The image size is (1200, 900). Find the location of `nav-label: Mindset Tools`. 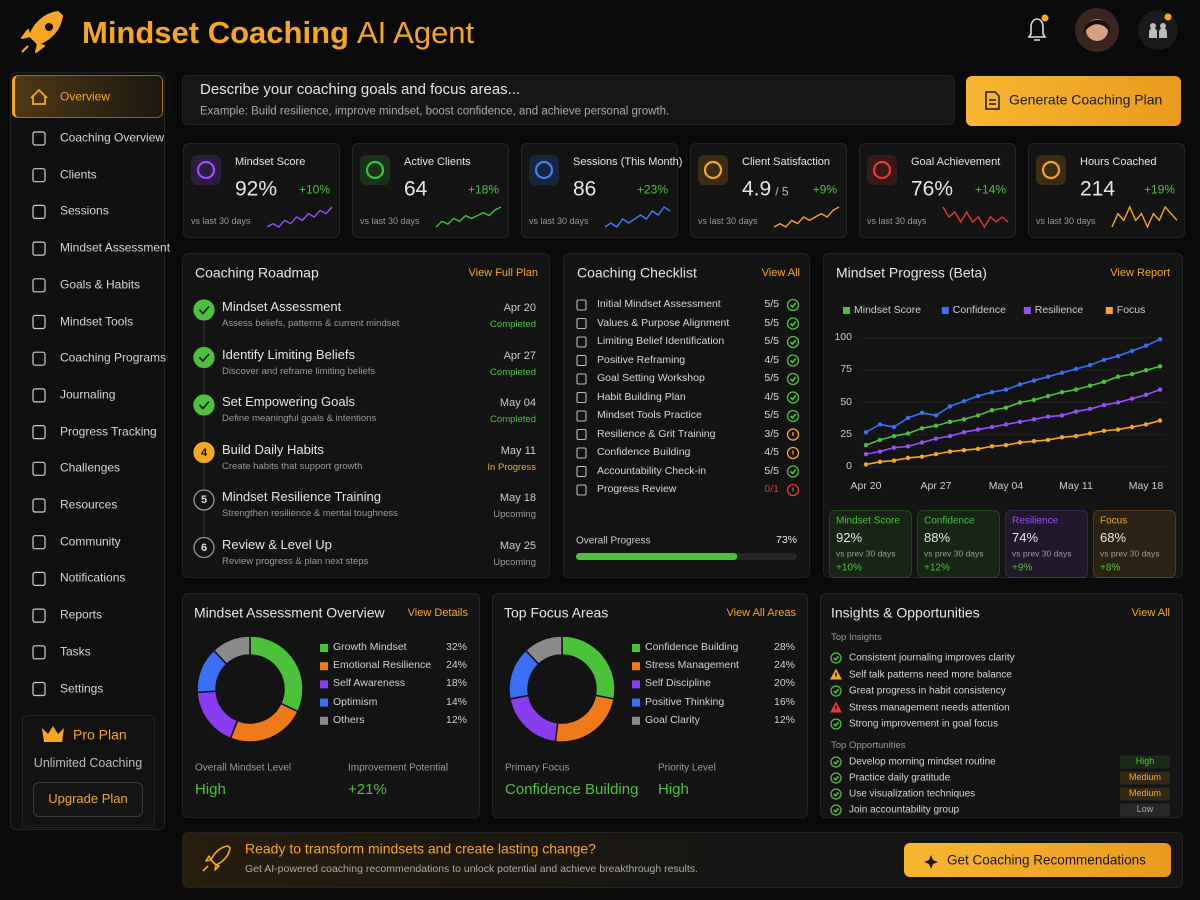

nav-label: Mindset Tools is located at coordinates (97, 320).